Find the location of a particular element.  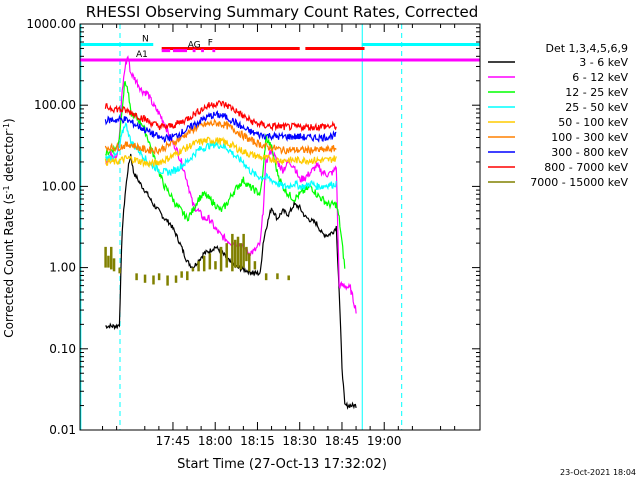

legend-entry-label: 300 - 800 keV is located at coordinates (589, 152).